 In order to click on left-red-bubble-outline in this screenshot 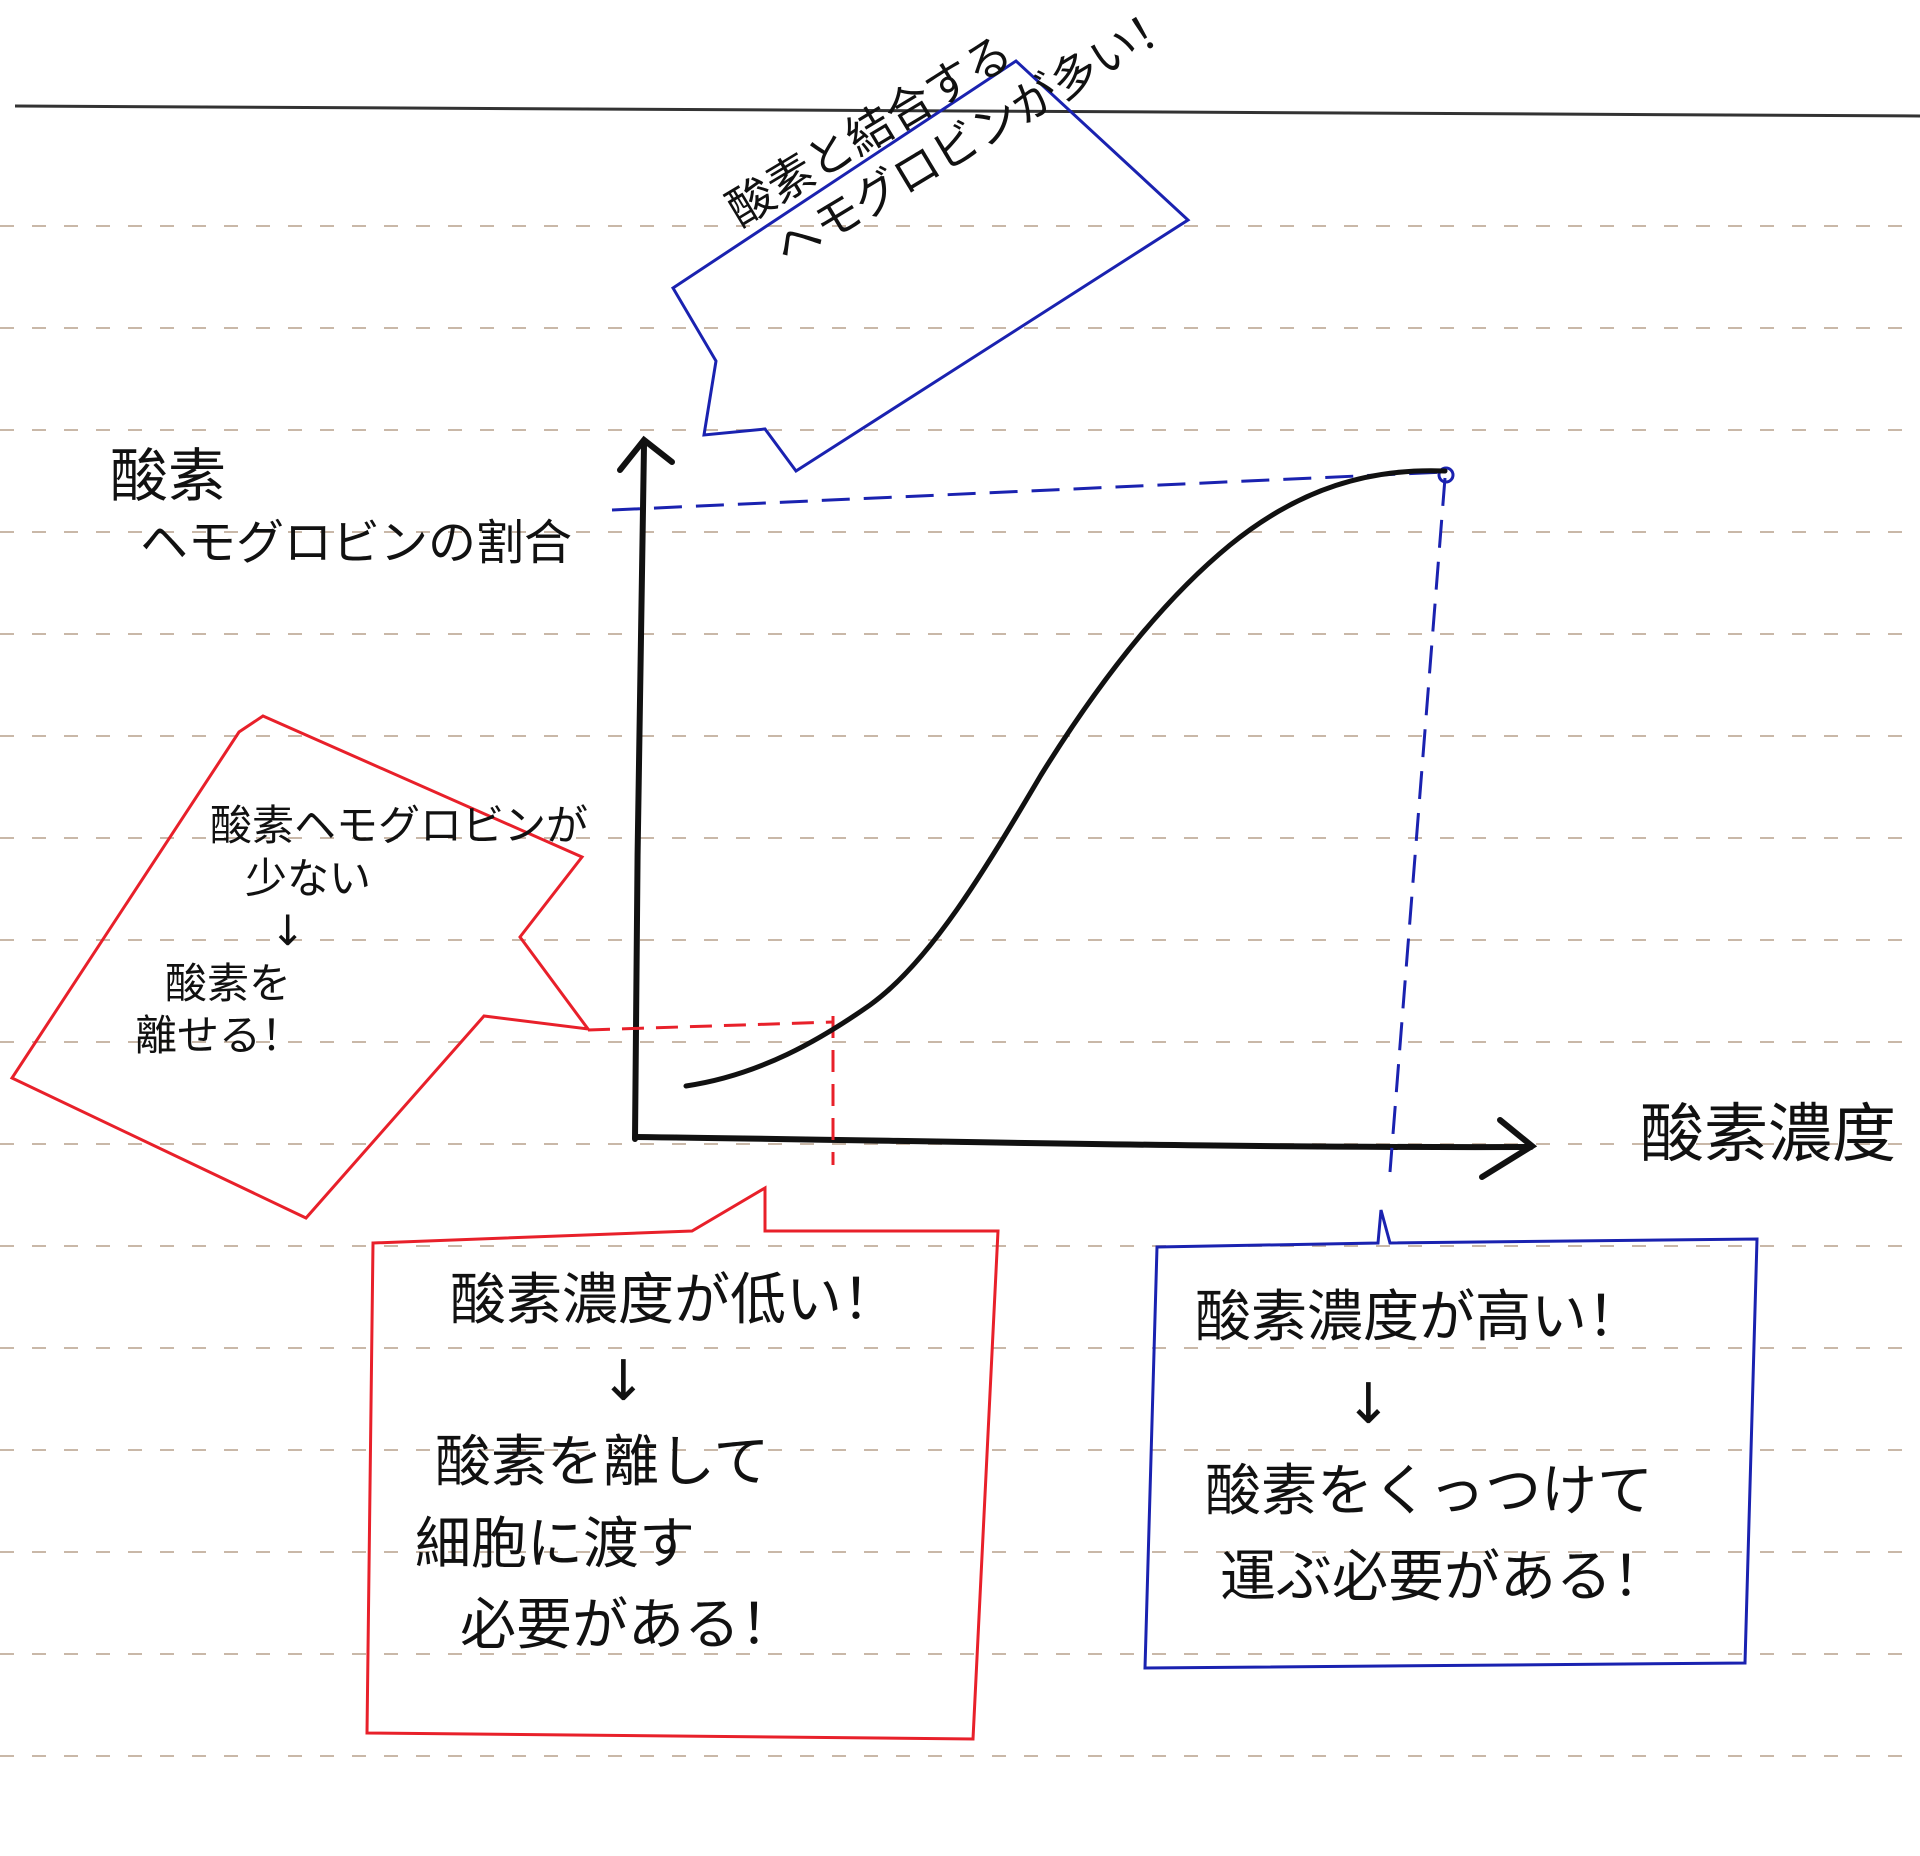, I will do `click(300, 967)`.